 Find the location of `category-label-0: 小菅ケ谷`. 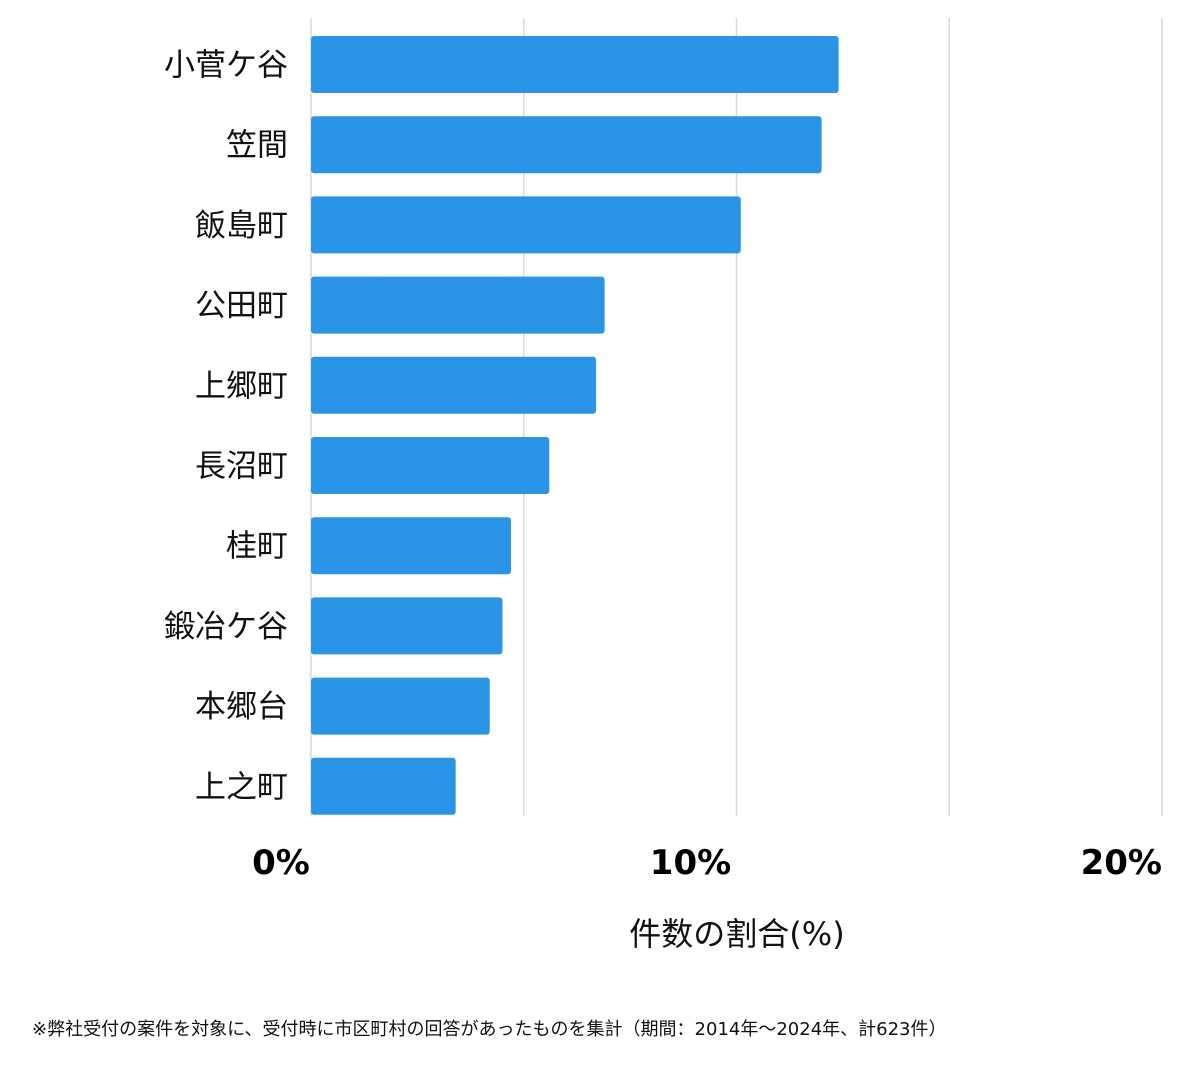

category-label-0: 小菅ケ谷 is located at coordinates (226, 66).